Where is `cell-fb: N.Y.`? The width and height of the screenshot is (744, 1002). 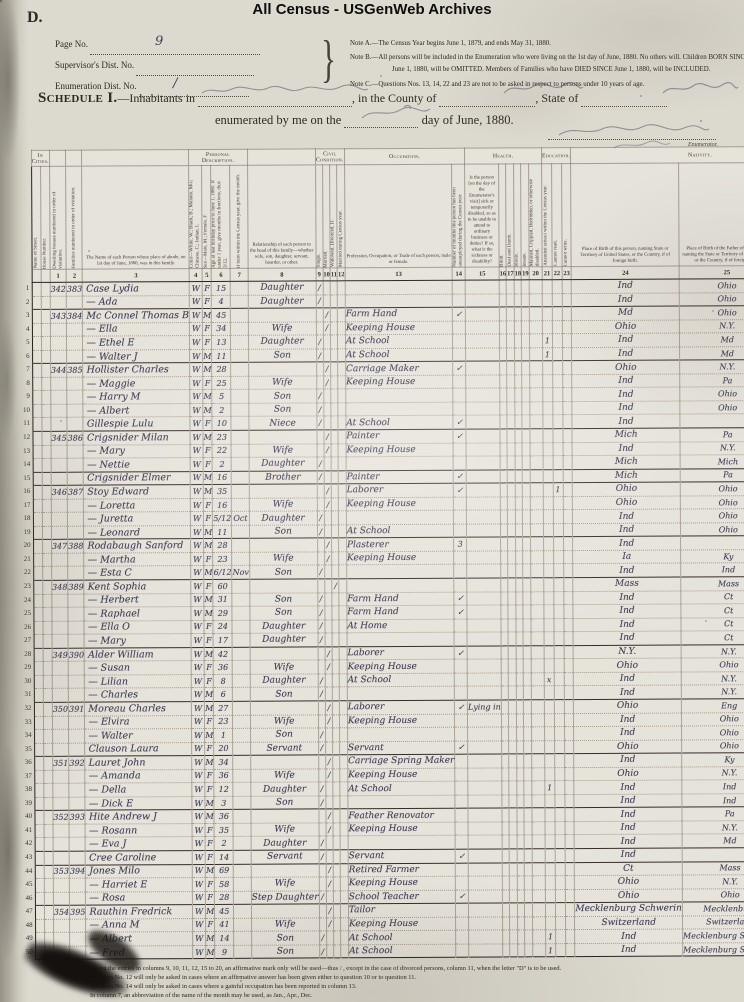 cell-fb: N.Y. is located at coordinates (712, 827).